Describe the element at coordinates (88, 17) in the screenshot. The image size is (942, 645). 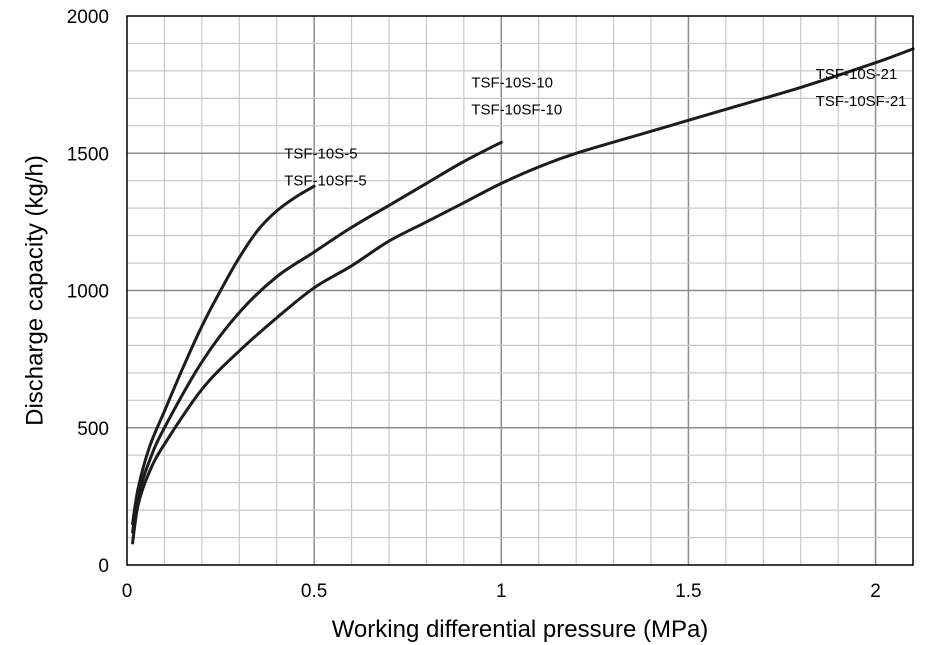
I see `y-tick-label: 2000` at that location.